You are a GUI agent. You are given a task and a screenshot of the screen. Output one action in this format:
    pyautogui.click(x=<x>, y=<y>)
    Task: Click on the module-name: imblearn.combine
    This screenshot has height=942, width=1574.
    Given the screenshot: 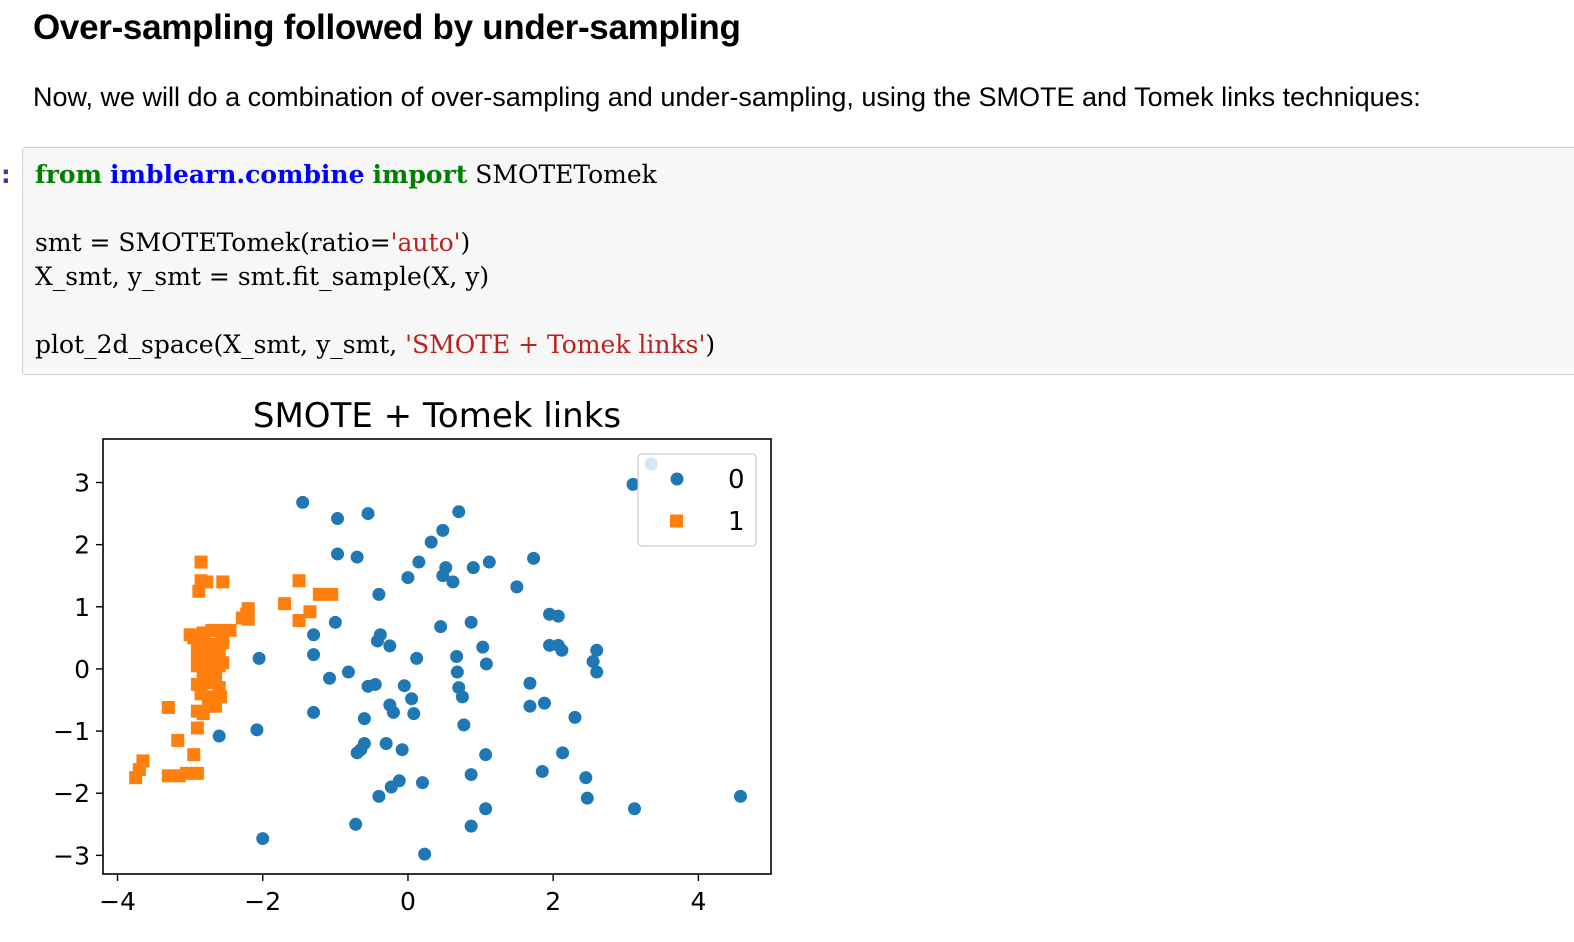 What is the action you would take?
    pyautogui.click(x=237, y=174)
    